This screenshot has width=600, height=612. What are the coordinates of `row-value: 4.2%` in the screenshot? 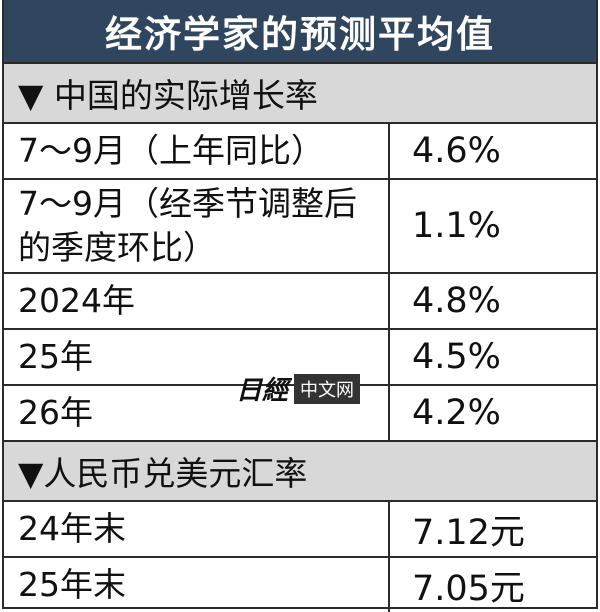 It's located at (456, 413).